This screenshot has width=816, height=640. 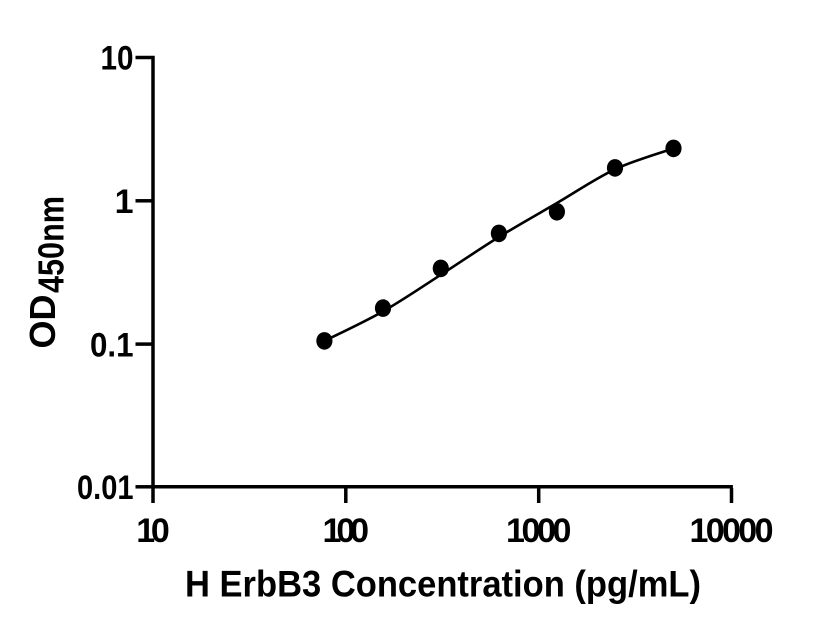 What do you see at coordinates (124, 202) in the screenshot?
I see `svg-text: 1` at bounding box center [124, 202].